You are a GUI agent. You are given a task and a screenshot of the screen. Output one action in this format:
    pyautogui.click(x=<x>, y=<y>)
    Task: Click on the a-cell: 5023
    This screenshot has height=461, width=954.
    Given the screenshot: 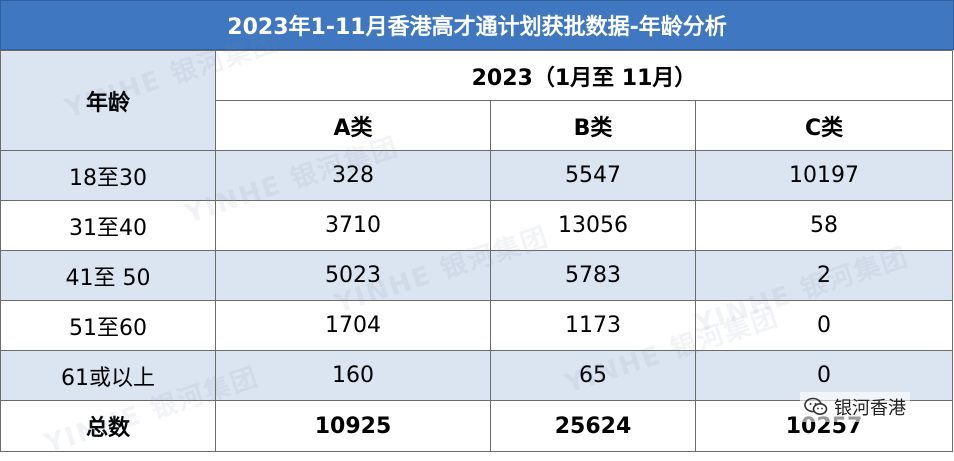 What is the action you would take?
    pyautogui.click(x=353, y=275)
    